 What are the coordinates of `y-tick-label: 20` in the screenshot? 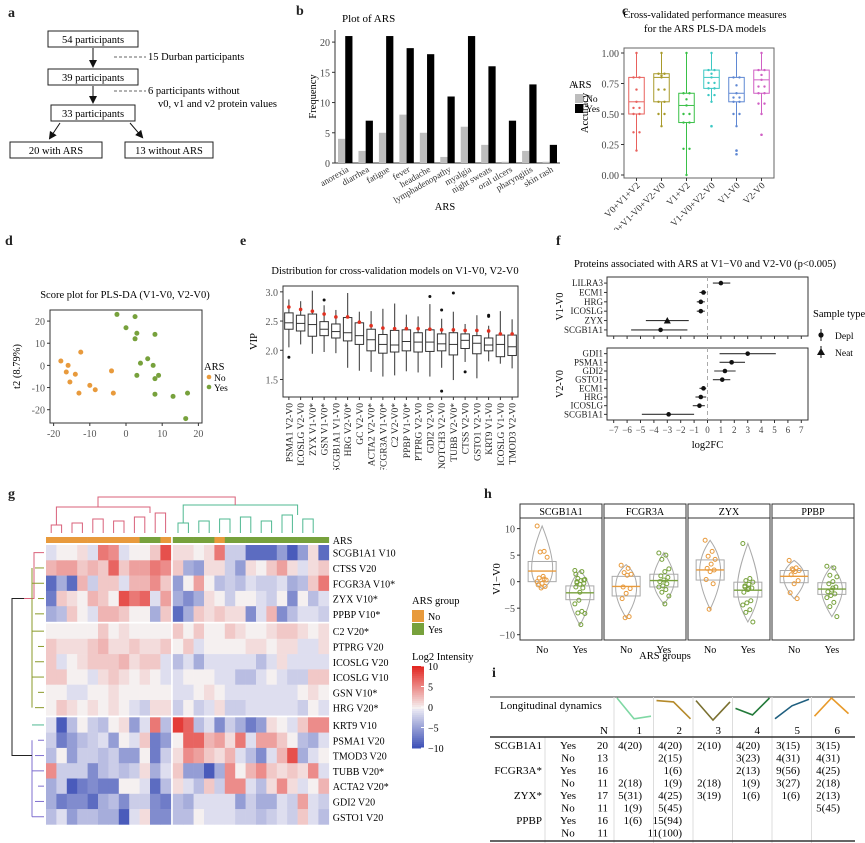 It's located at (325, 43).